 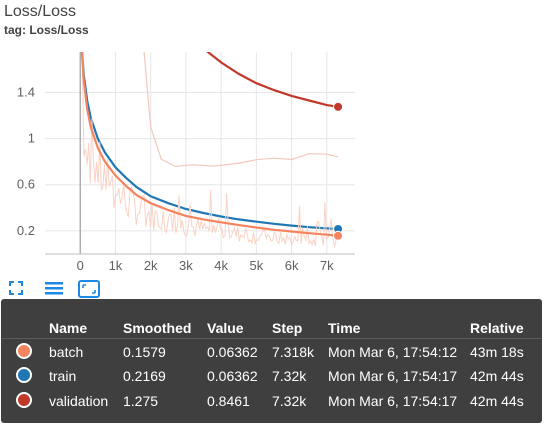 I want to click on header-divider, so click(x=271, y=338).